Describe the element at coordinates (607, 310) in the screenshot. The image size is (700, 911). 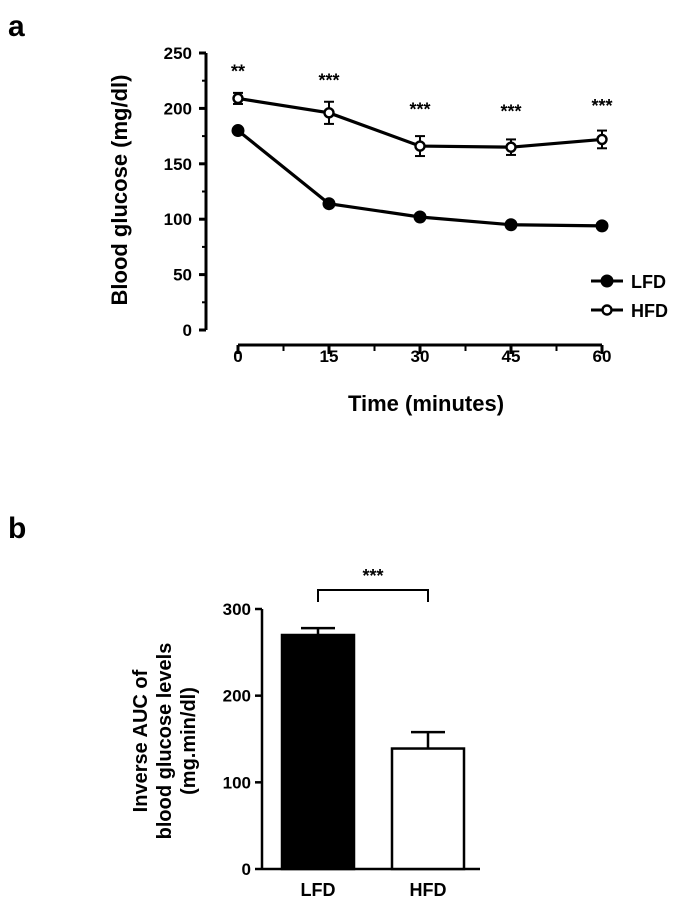
I see `legend-marker-hfd` at that location.